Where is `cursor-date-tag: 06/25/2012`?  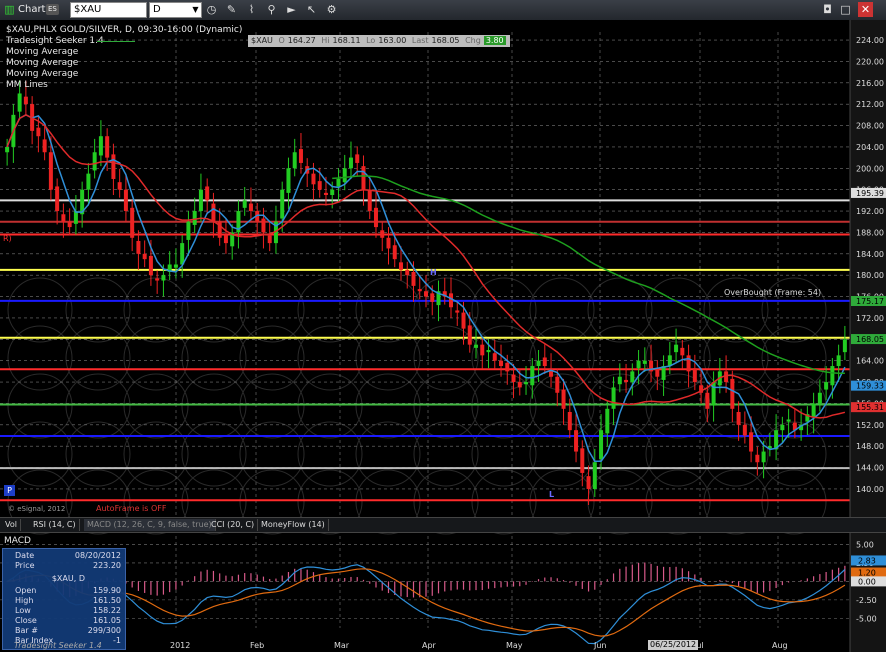
cursor-date-tag: 06/25/2012 is located at coordinates (673, 645).